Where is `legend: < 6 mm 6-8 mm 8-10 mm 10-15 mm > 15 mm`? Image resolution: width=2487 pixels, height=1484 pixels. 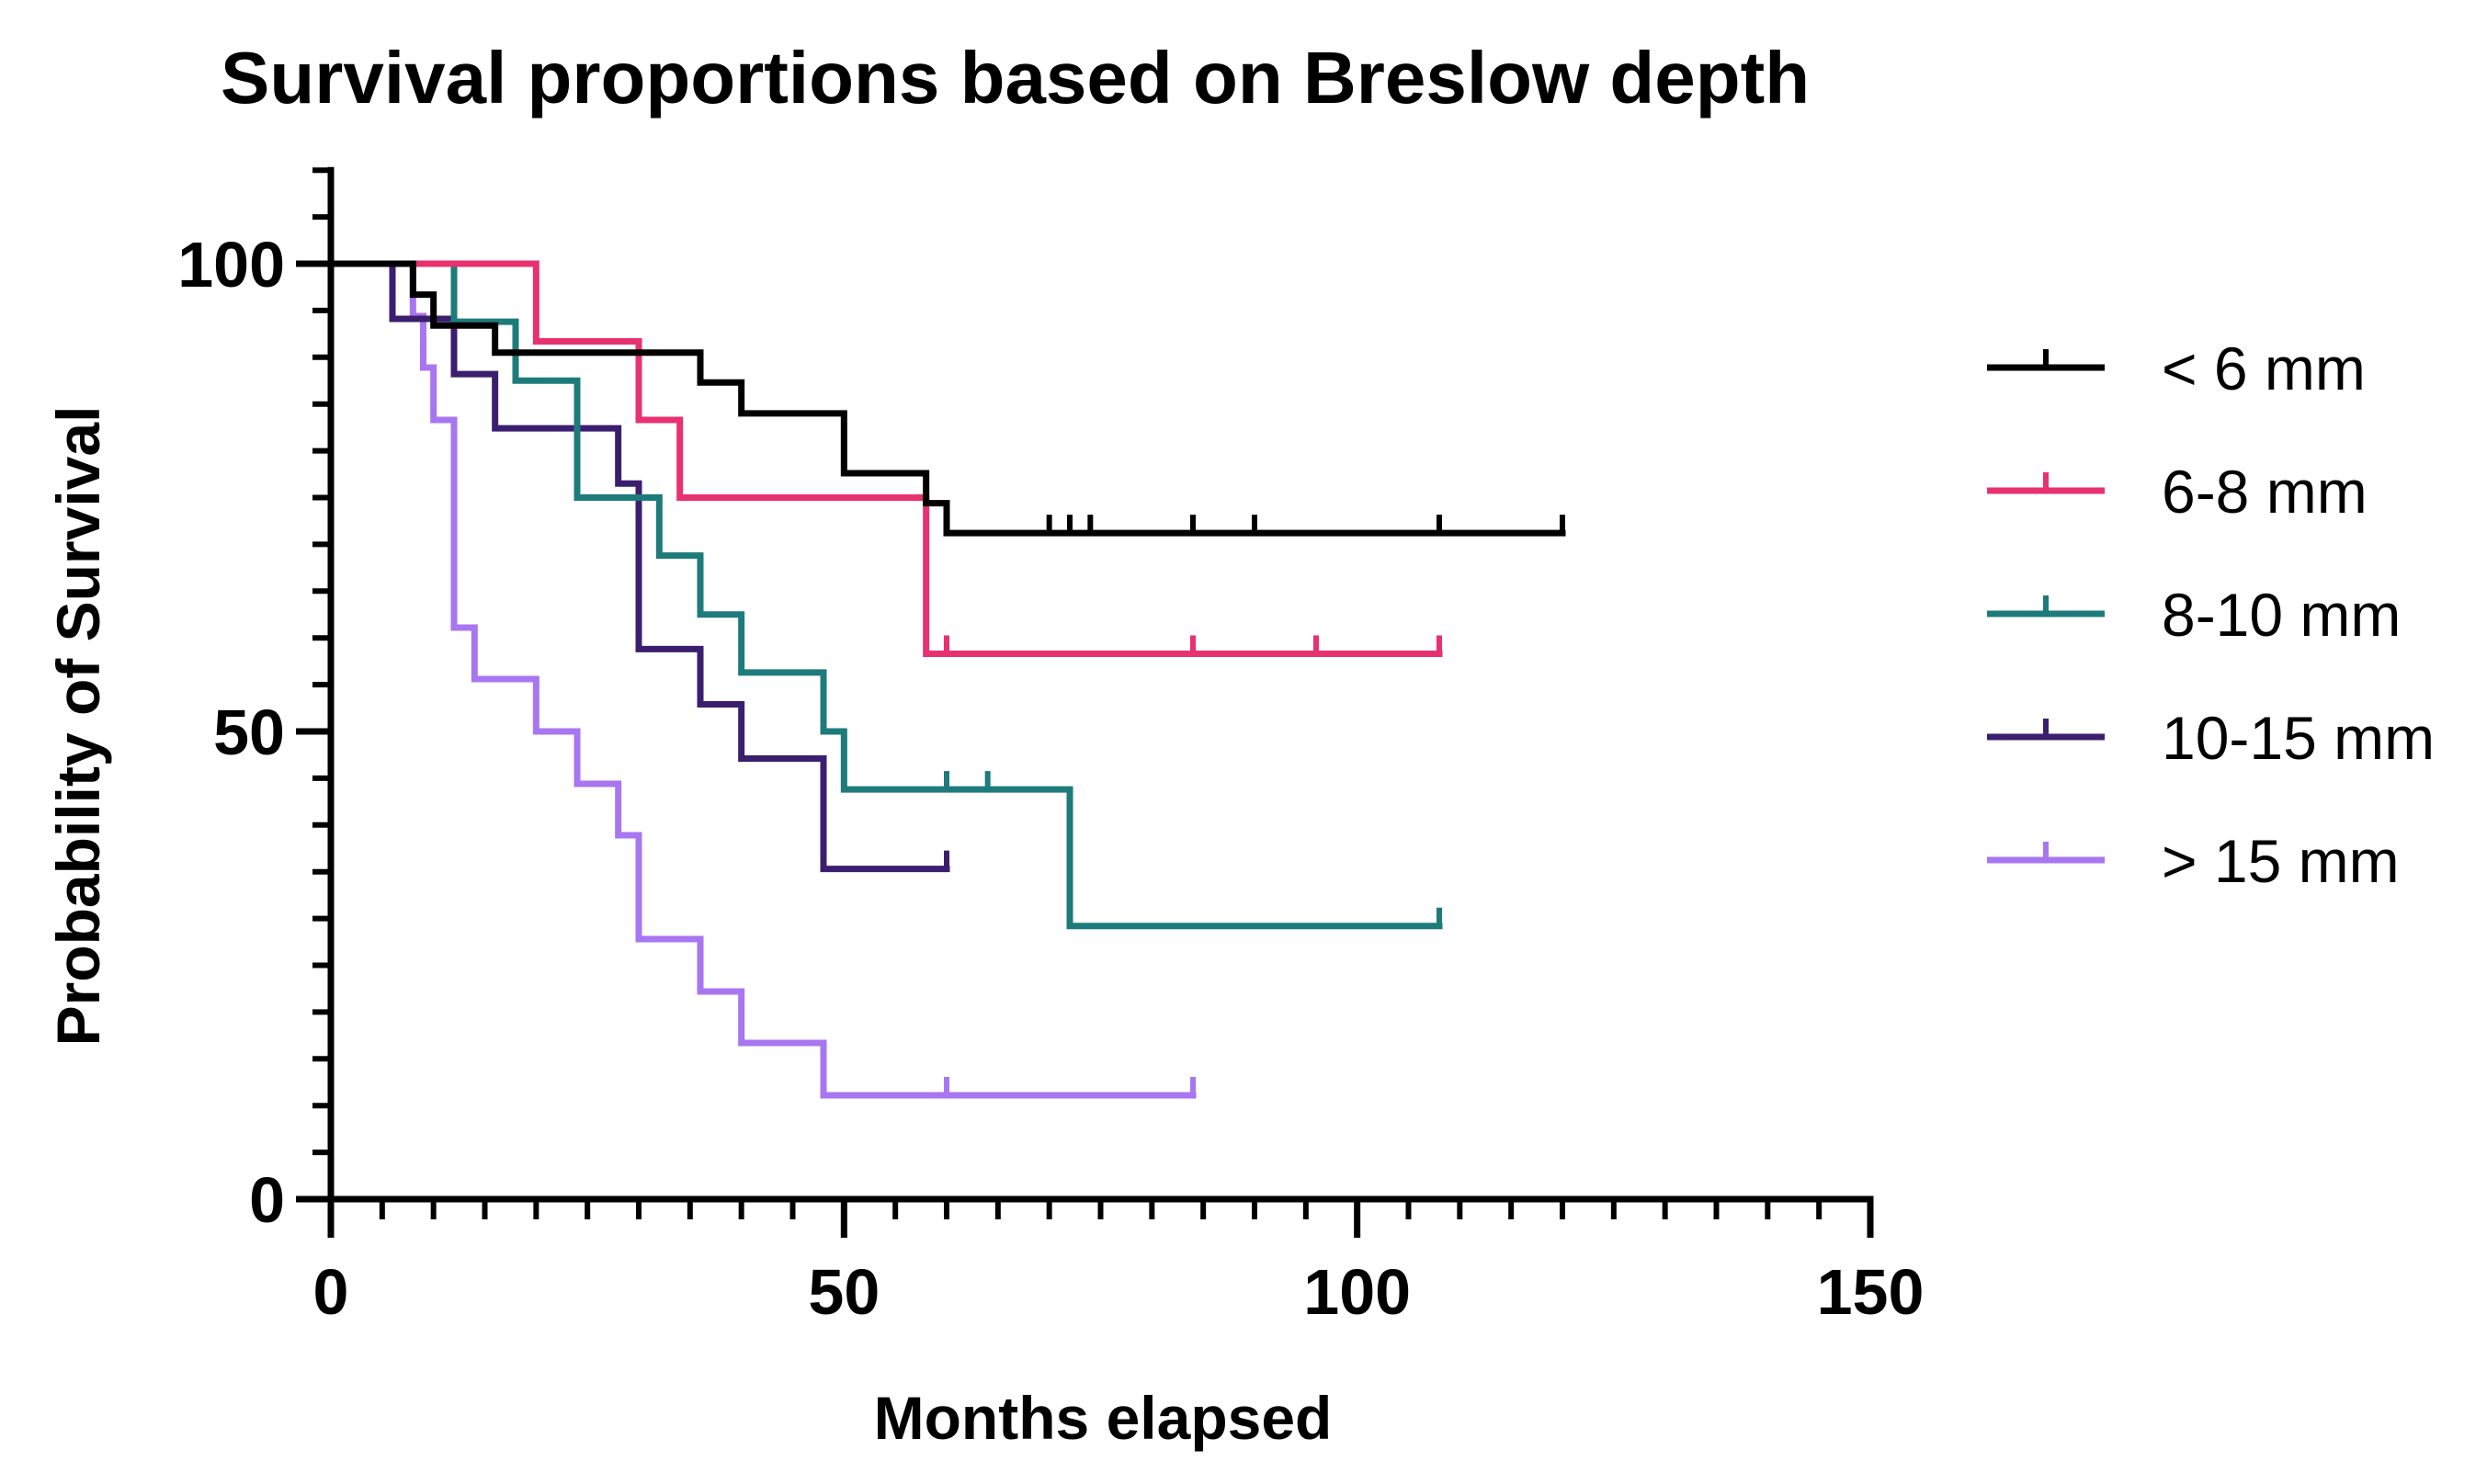
legend: < 6 mm 6-8 mm 8-10 mm 10-15 mm > 15 mm is located at coordinates (2211, 614).